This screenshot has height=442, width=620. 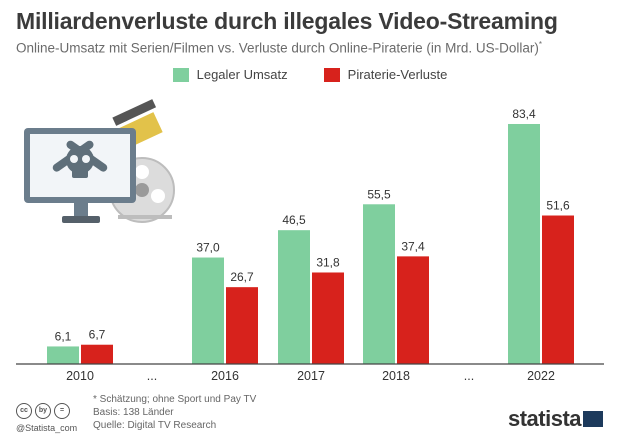 I want to click on legend-label-piracy: Piraterie-Verluste, so click(x=397, y=74).